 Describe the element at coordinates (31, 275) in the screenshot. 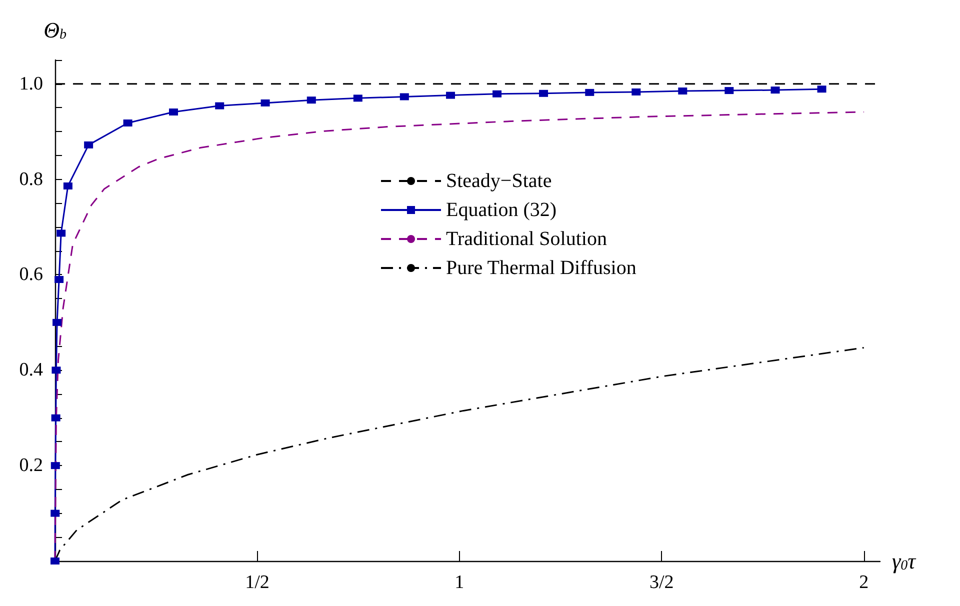

I see `y-tick-label: 0.6` at that location.